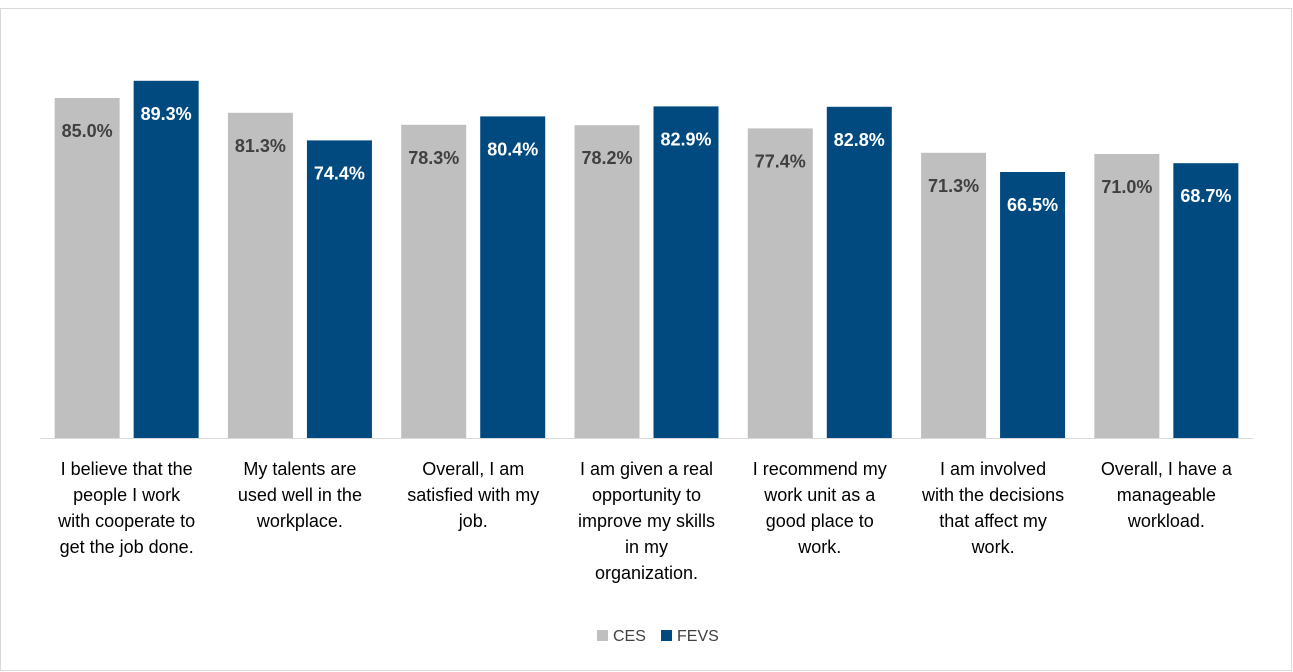  I want to click on data-label-ces-5: 77.4%, so click(780, 161).